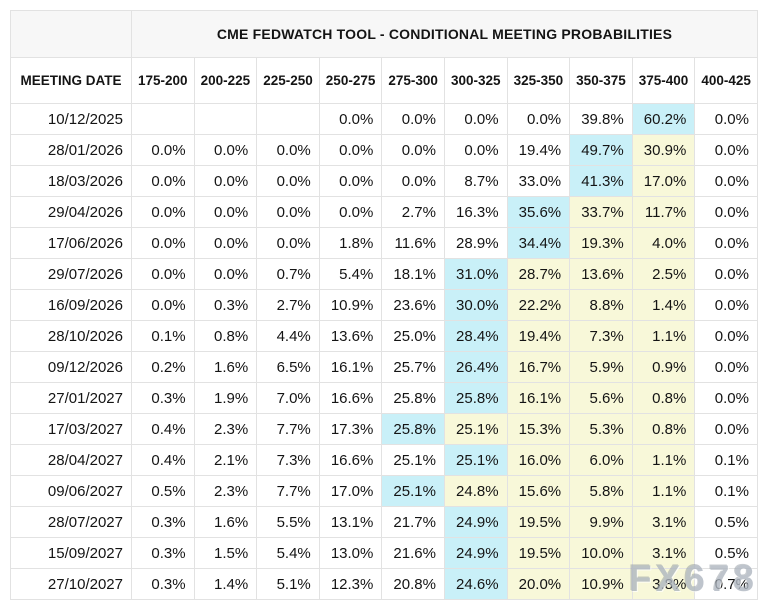  I want to click on probability-cell: 41.3%, so click(601, 181).